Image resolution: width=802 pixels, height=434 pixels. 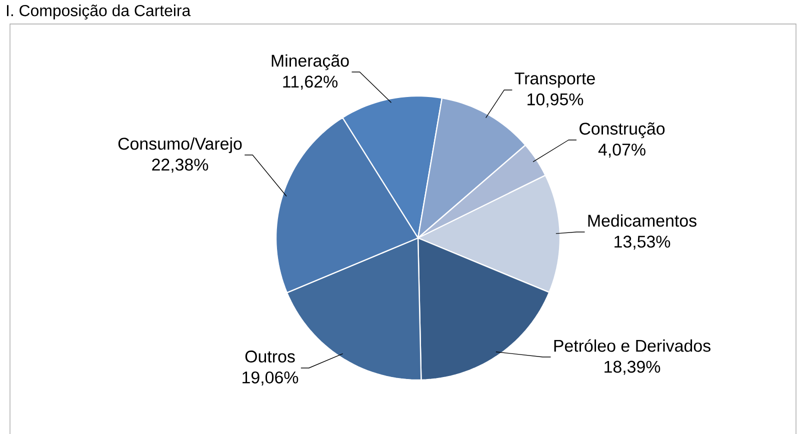 I want to click on data-label: 10,95%, so click(x=556, y=100).